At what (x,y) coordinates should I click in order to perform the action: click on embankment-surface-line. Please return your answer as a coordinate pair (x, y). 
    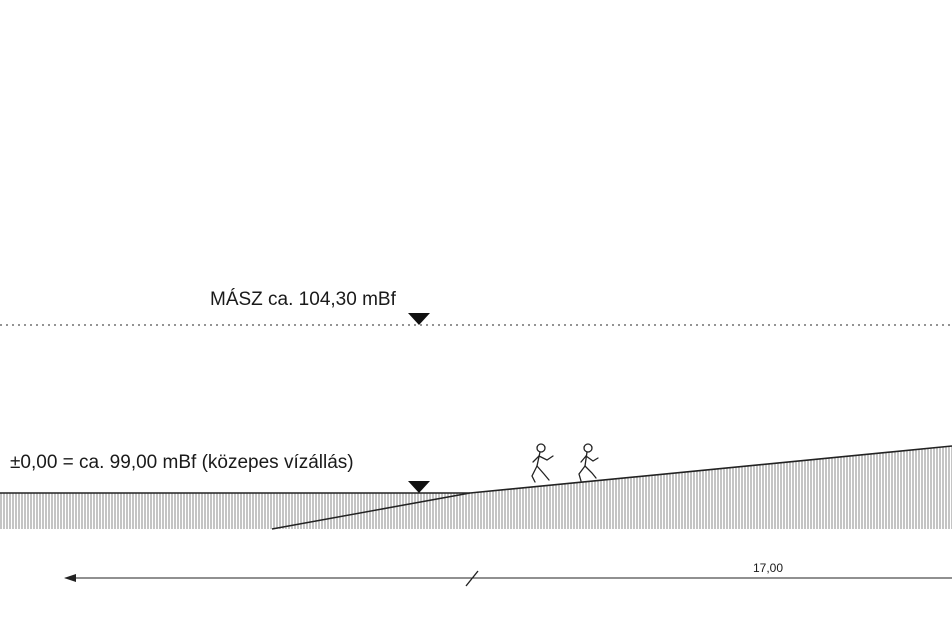
    Looking at the image, I should click on (710, 469).